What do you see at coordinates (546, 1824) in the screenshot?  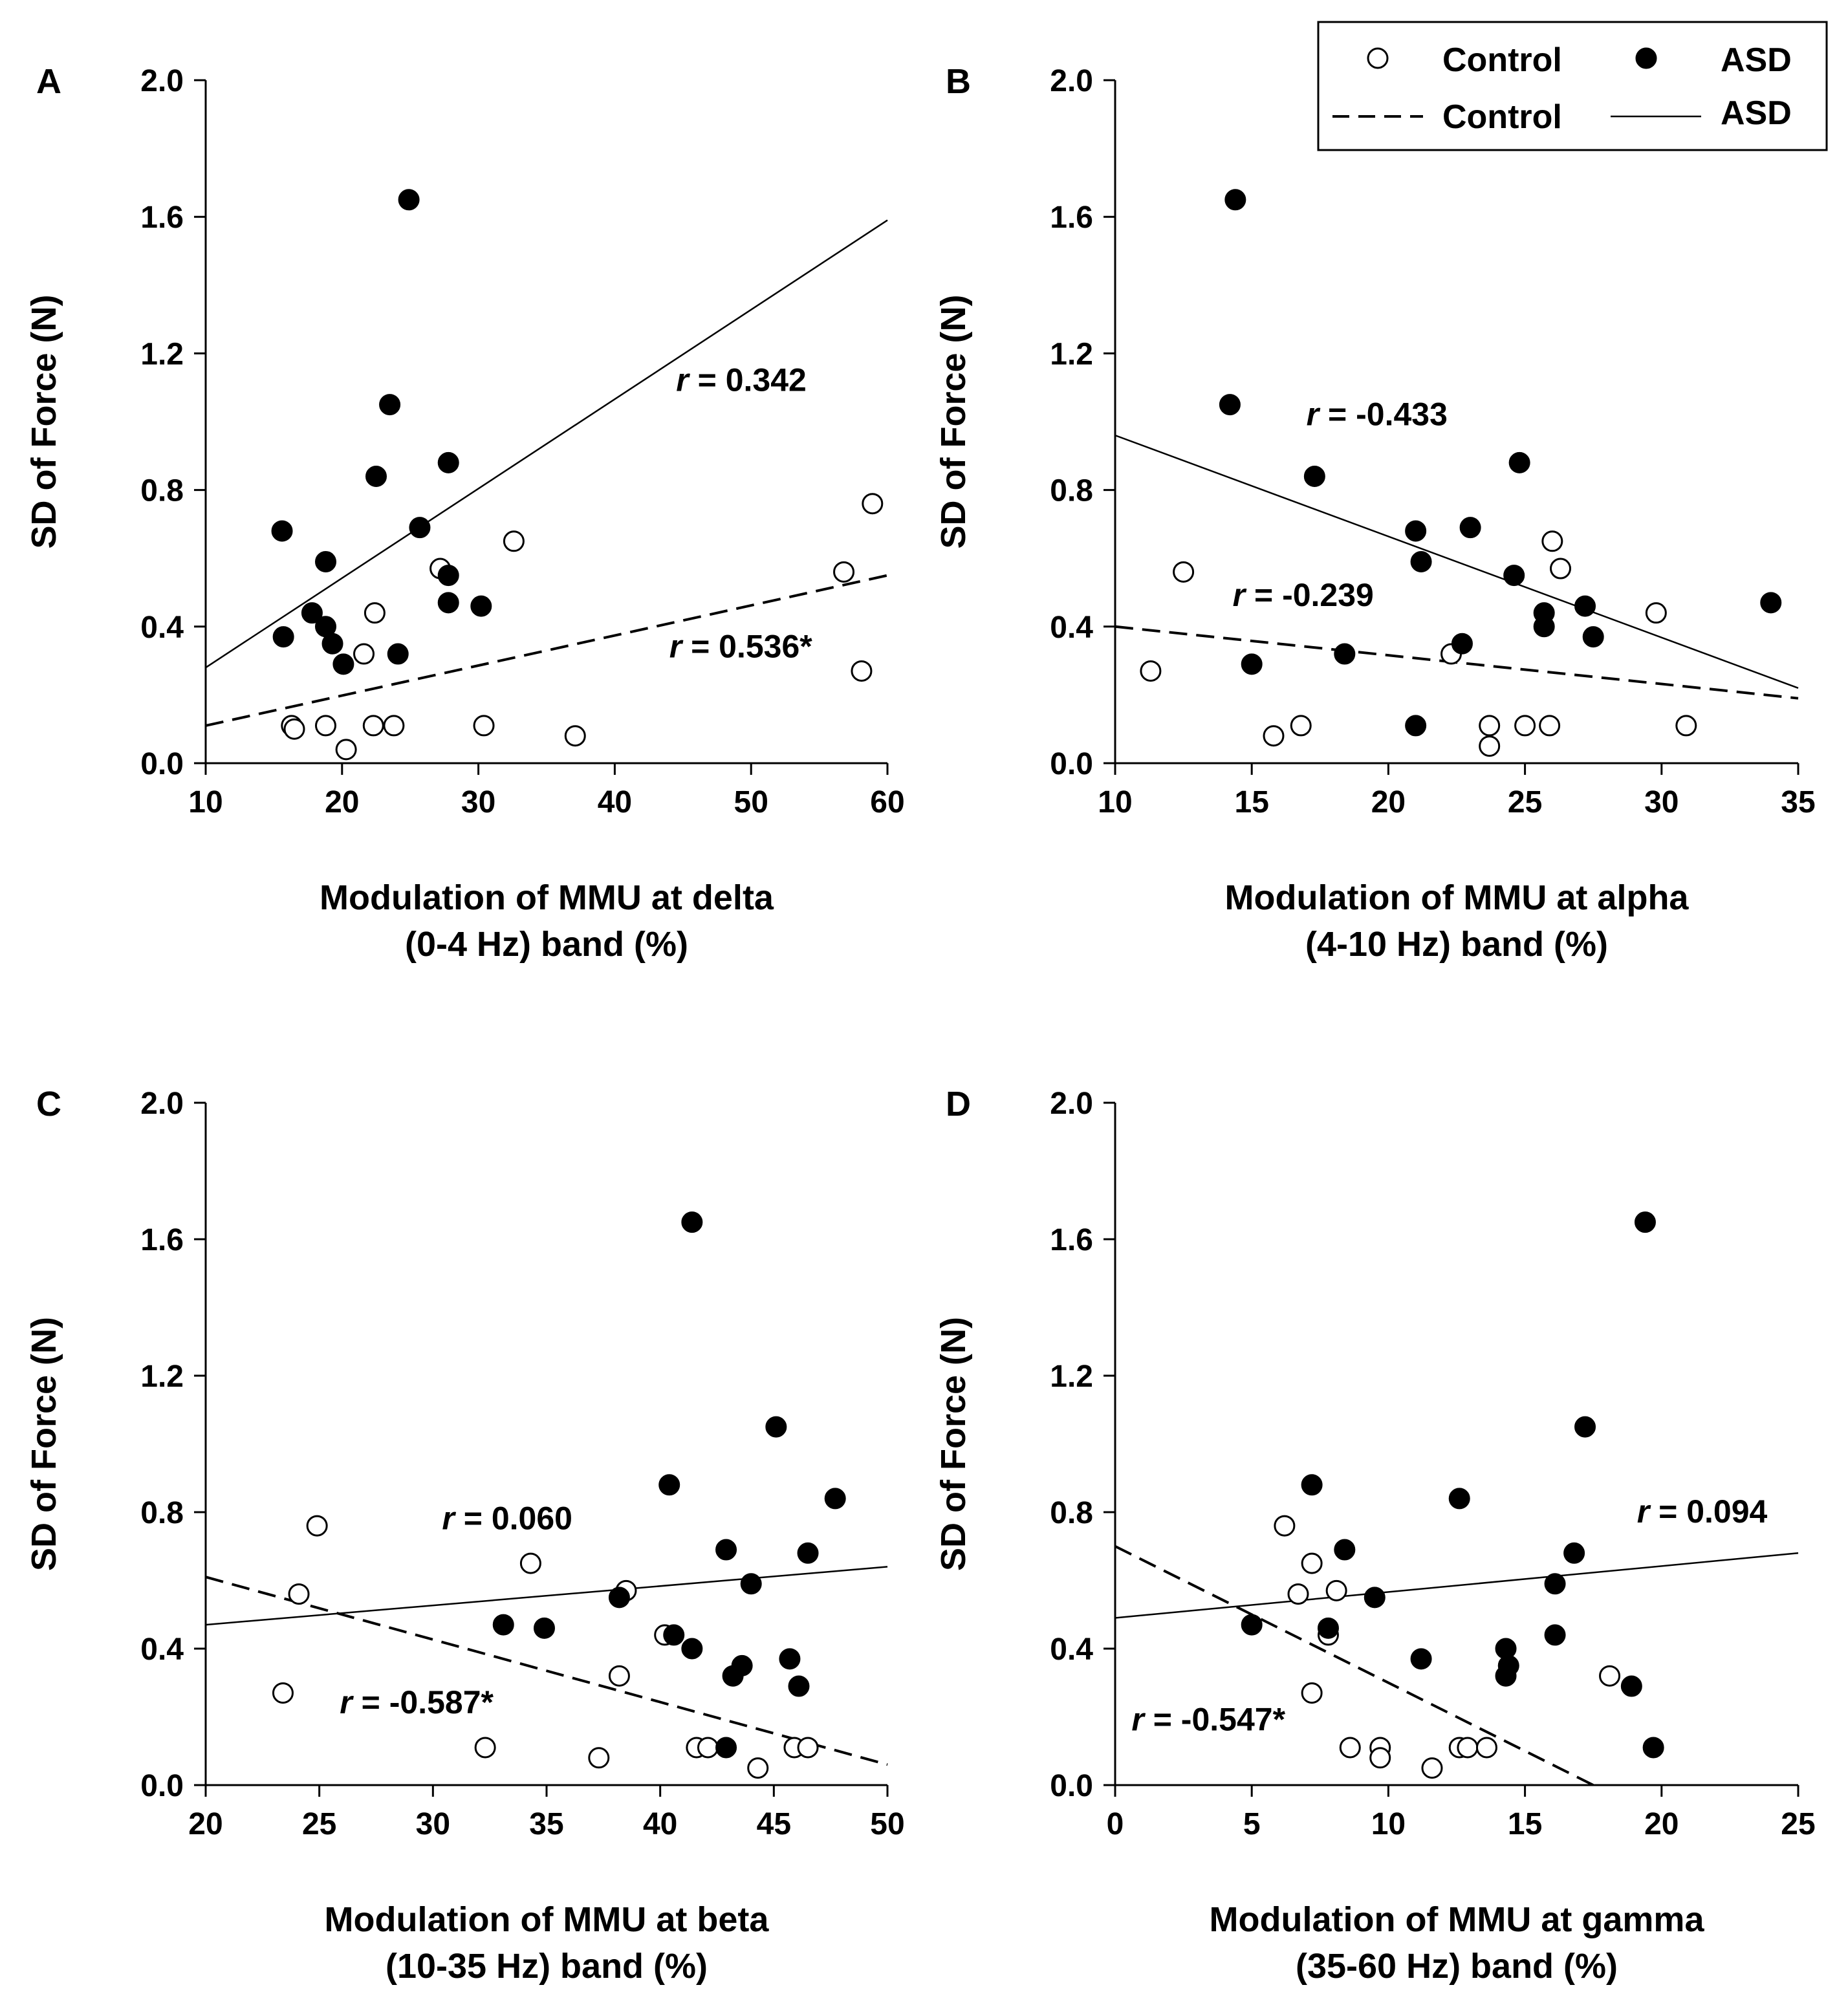 I see `x-tick-label: 35` at bounding box center [546, 1824].